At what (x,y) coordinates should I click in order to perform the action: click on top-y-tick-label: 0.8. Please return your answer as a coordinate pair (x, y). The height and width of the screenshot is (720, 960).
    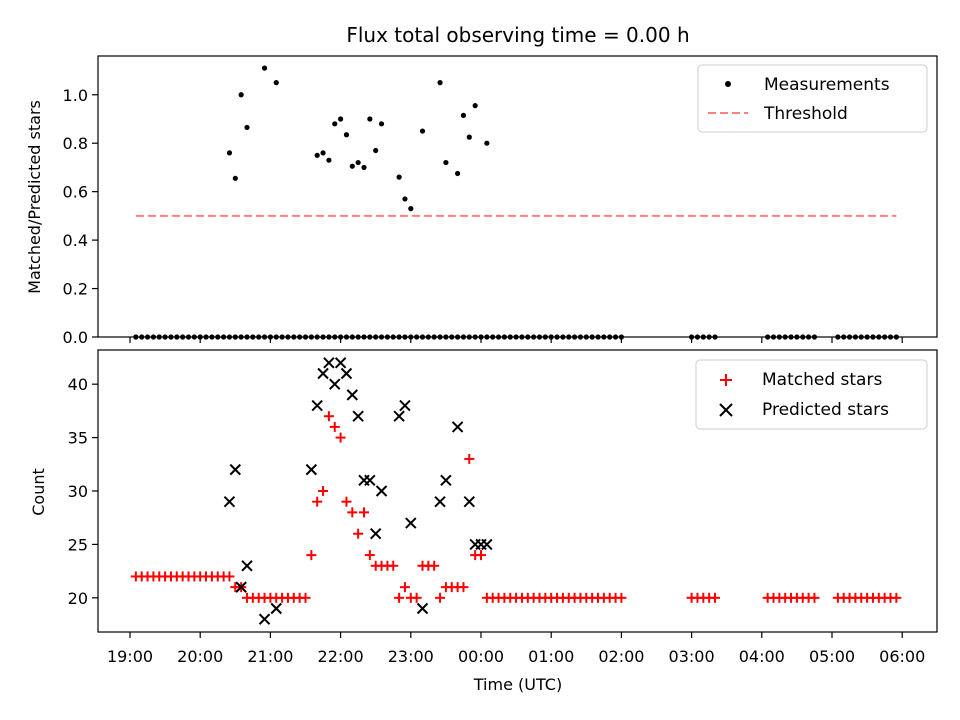
    Looking at the image, I should click on (75, 143).